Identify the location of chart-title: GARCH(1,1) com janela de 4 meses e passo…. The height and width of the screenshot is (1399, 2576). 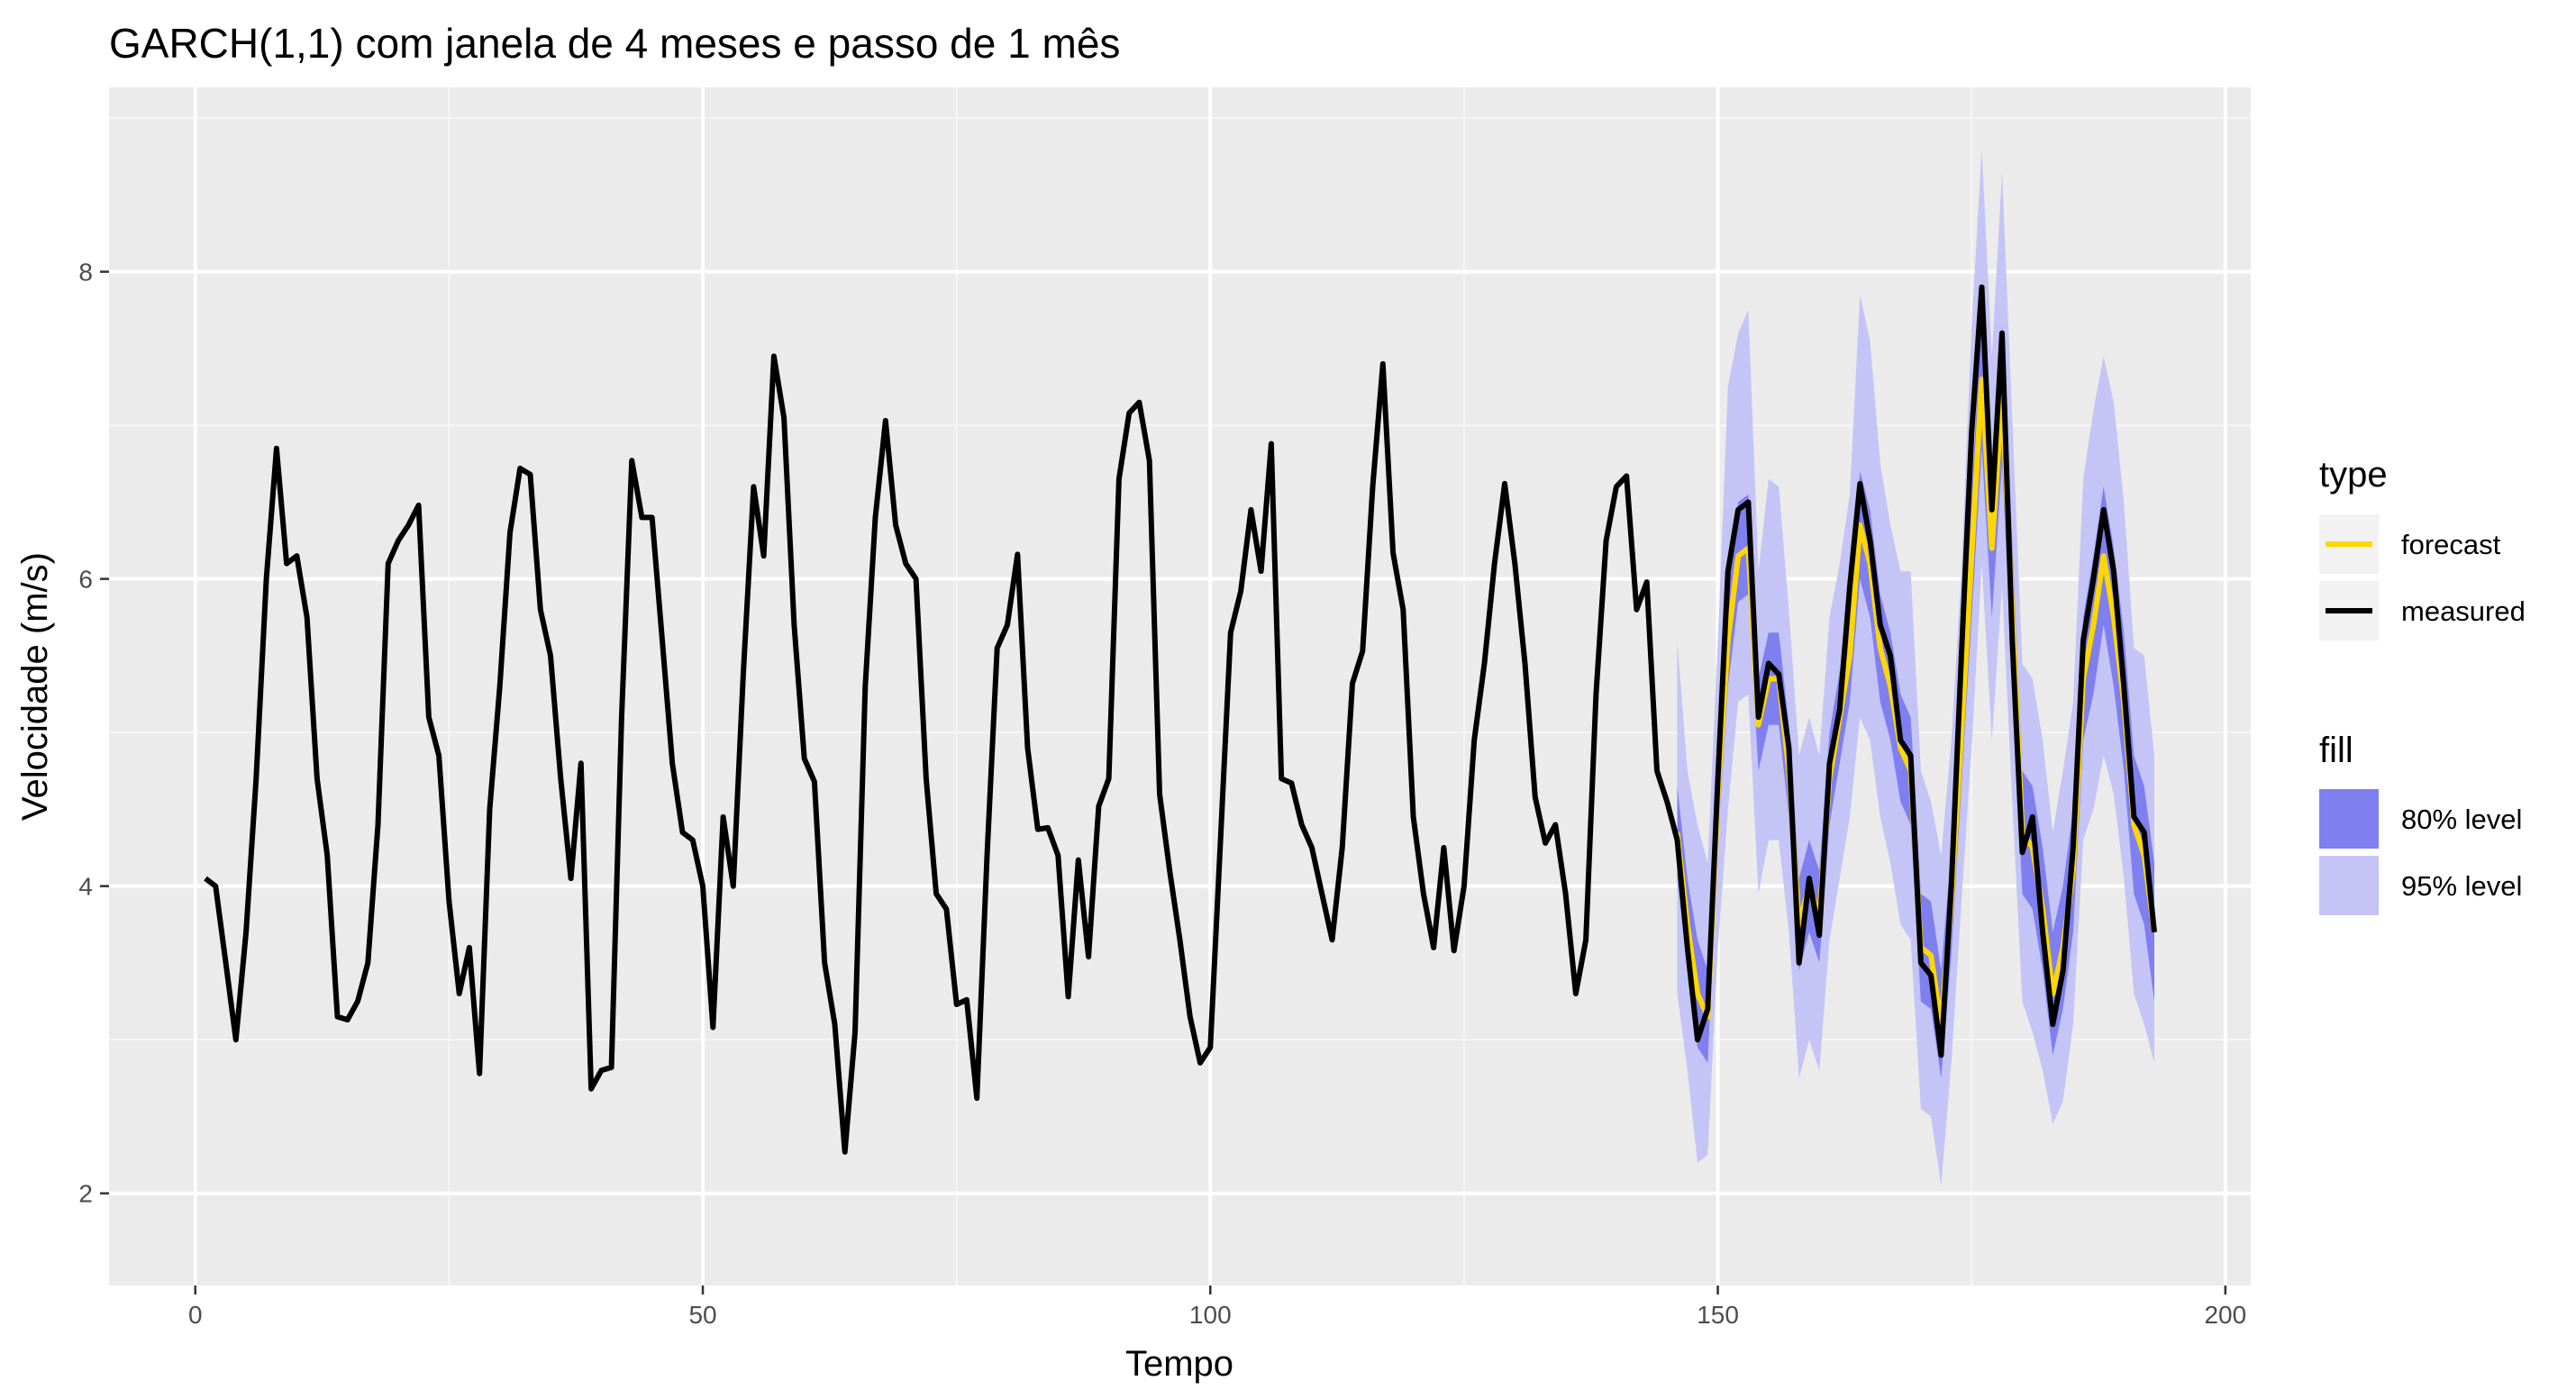
(614, 43).